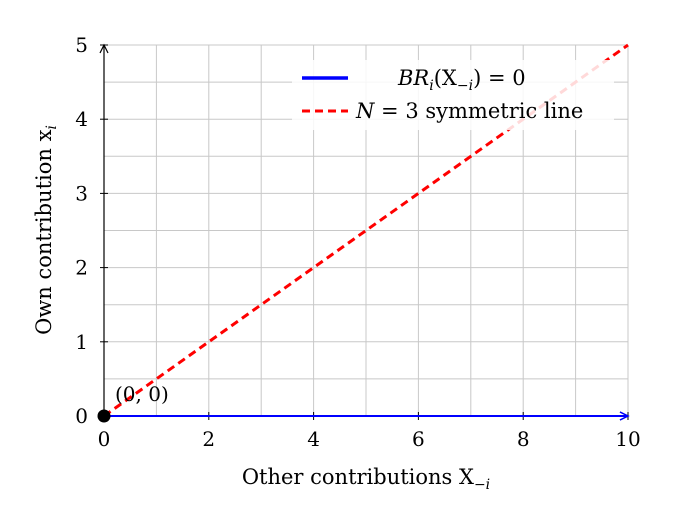  I want to click on y-tick-label: 5, so click(81, 45).